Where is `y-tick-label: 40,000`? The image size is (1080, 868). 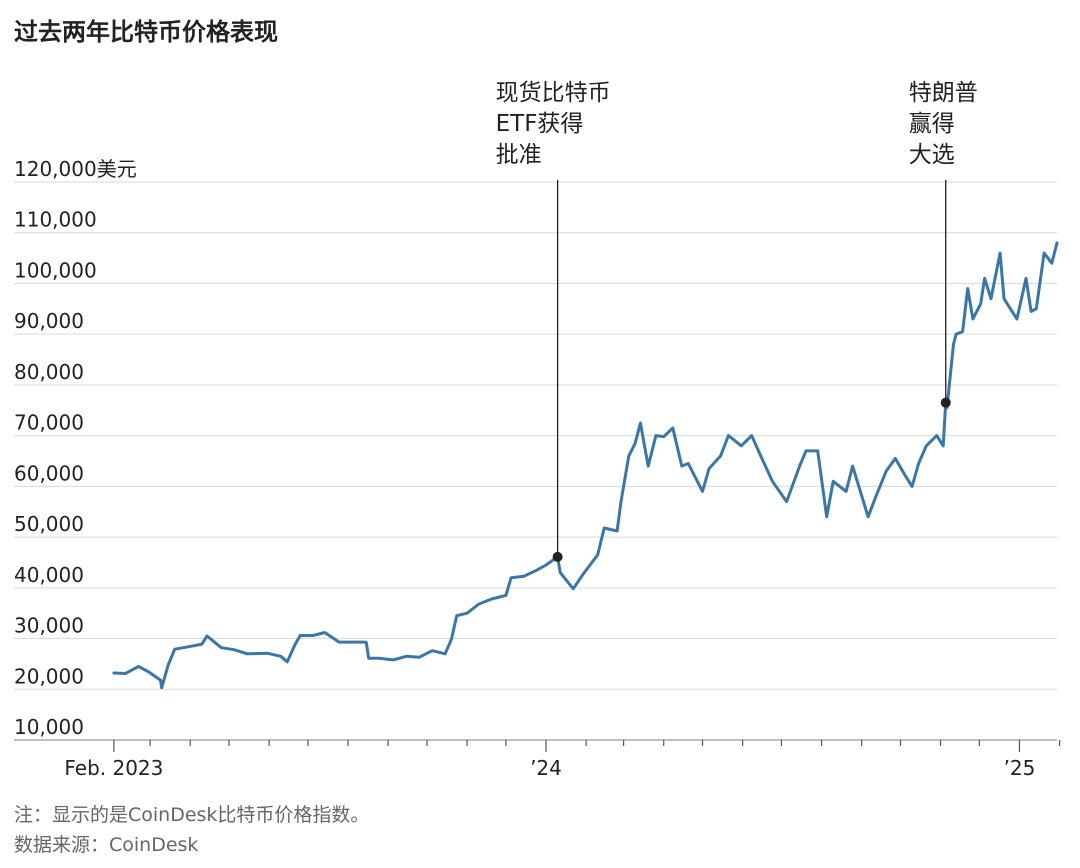 y-tick-label: 40,000 is located at coordinates (49, 575).